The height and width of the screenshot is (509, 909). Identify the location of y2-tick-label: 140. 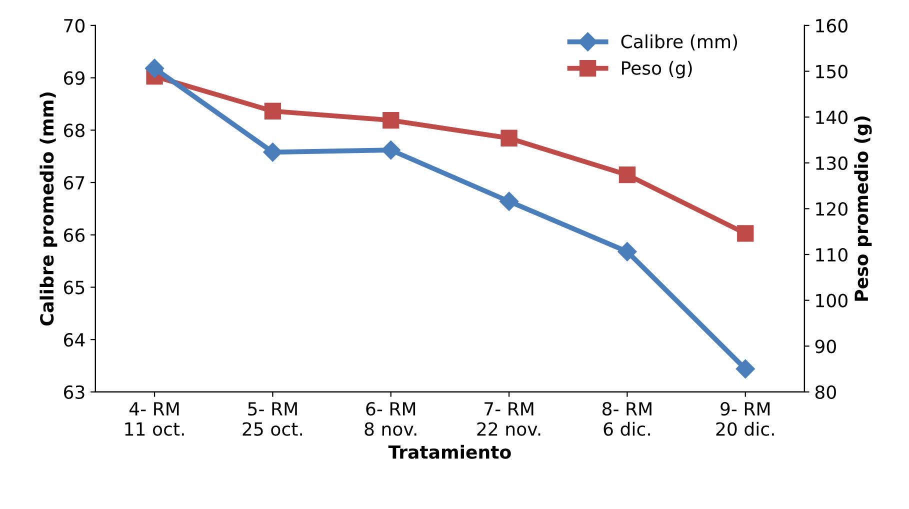
(832, 117).